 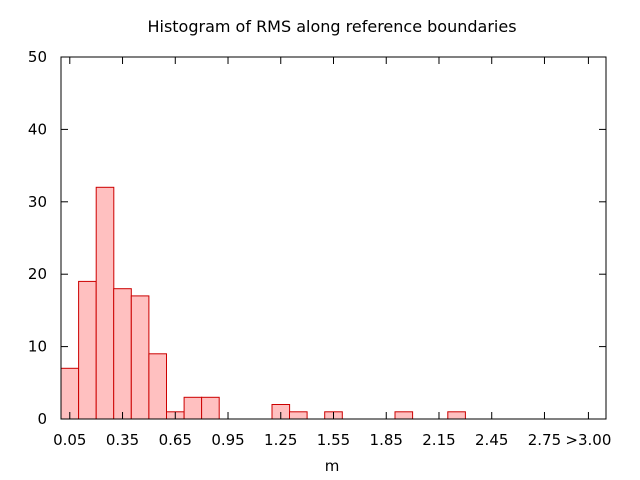 I want to click on x-axis-label: m, so click(x=332, y=466).